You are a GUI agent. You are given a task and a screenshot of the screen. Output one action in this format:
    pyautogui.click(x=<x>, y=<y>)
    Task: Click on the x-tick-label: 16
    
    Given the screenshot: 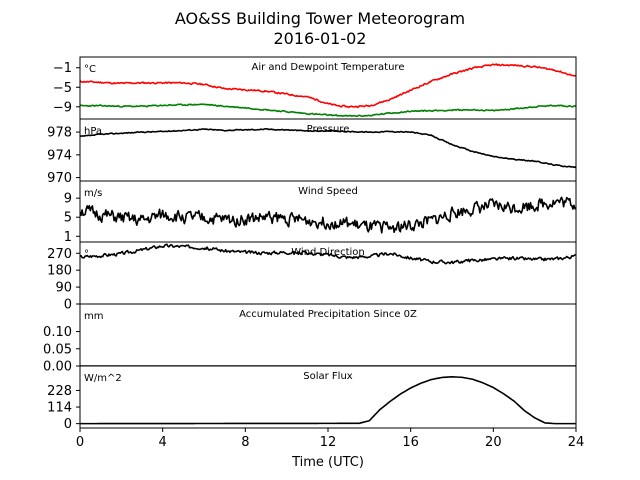 What is the action you would take?
    pyautogui.click(x=410, y=442)
    